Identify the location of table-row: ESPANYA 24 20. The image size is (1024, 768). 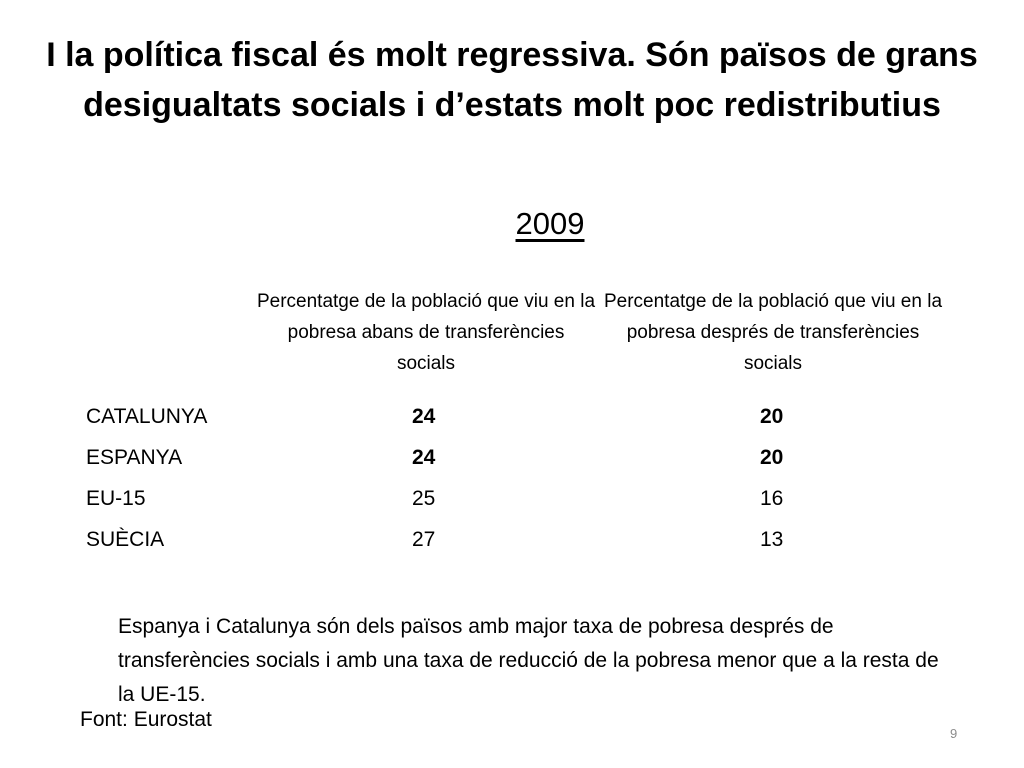
(512, 458).